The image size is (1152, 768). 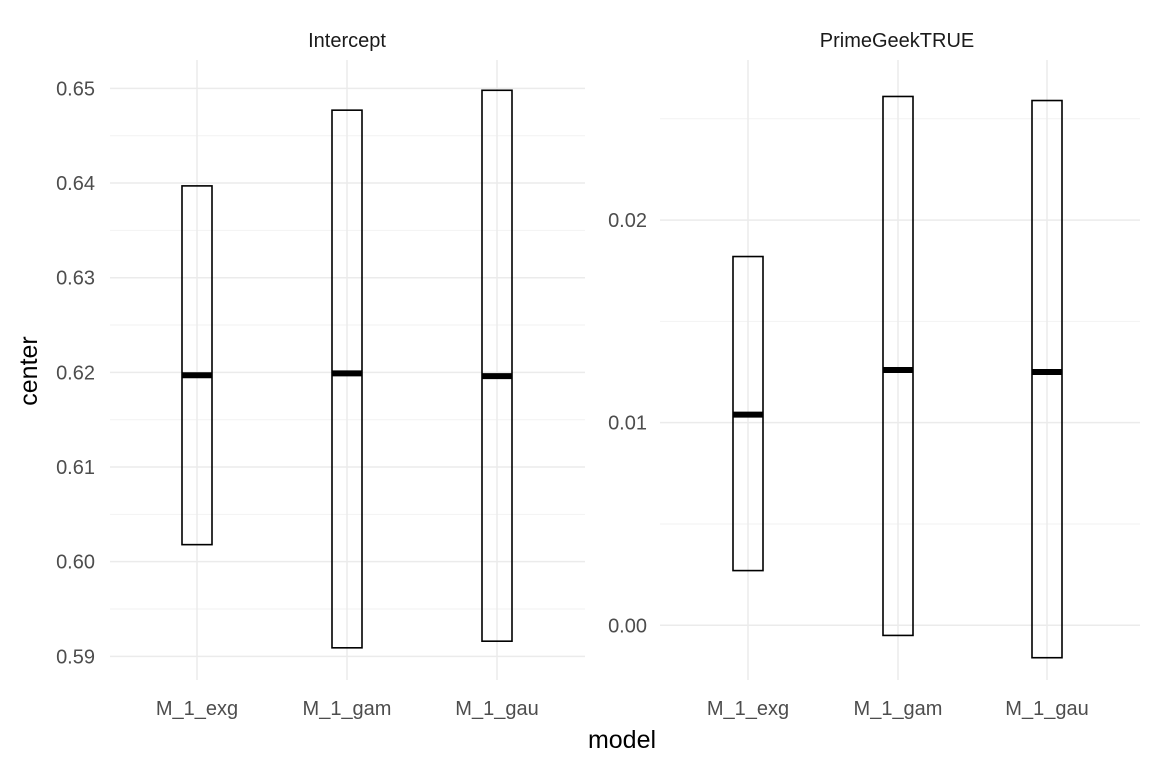 What do you see at coordinates (197, 365) in the screenshot?
I see `interval-box-M_1_exg` at bounding box center [197, 365].